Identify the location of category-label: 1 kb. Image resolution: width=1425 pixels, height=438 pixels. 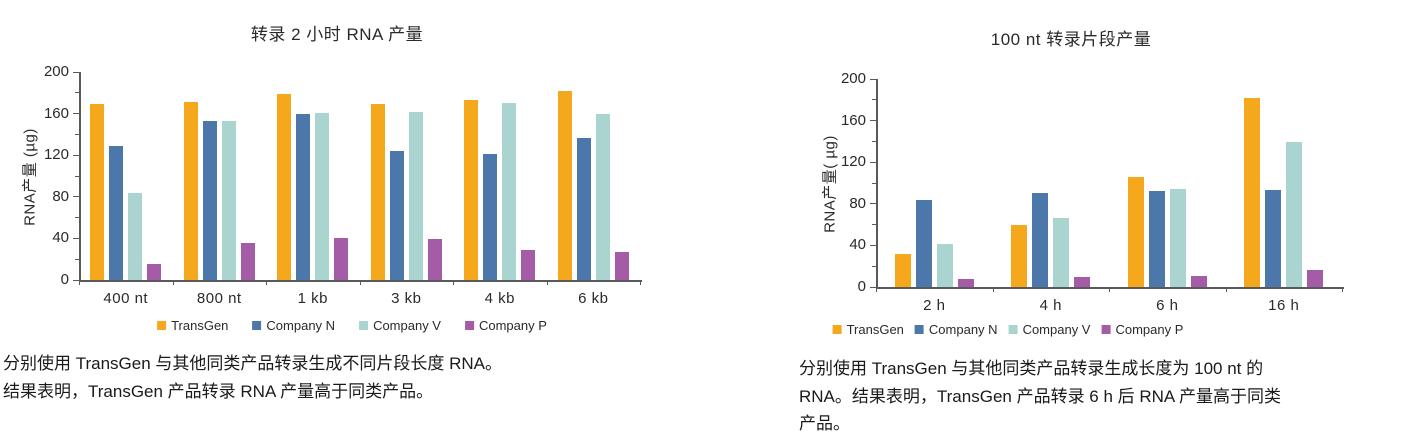
(312, 298).